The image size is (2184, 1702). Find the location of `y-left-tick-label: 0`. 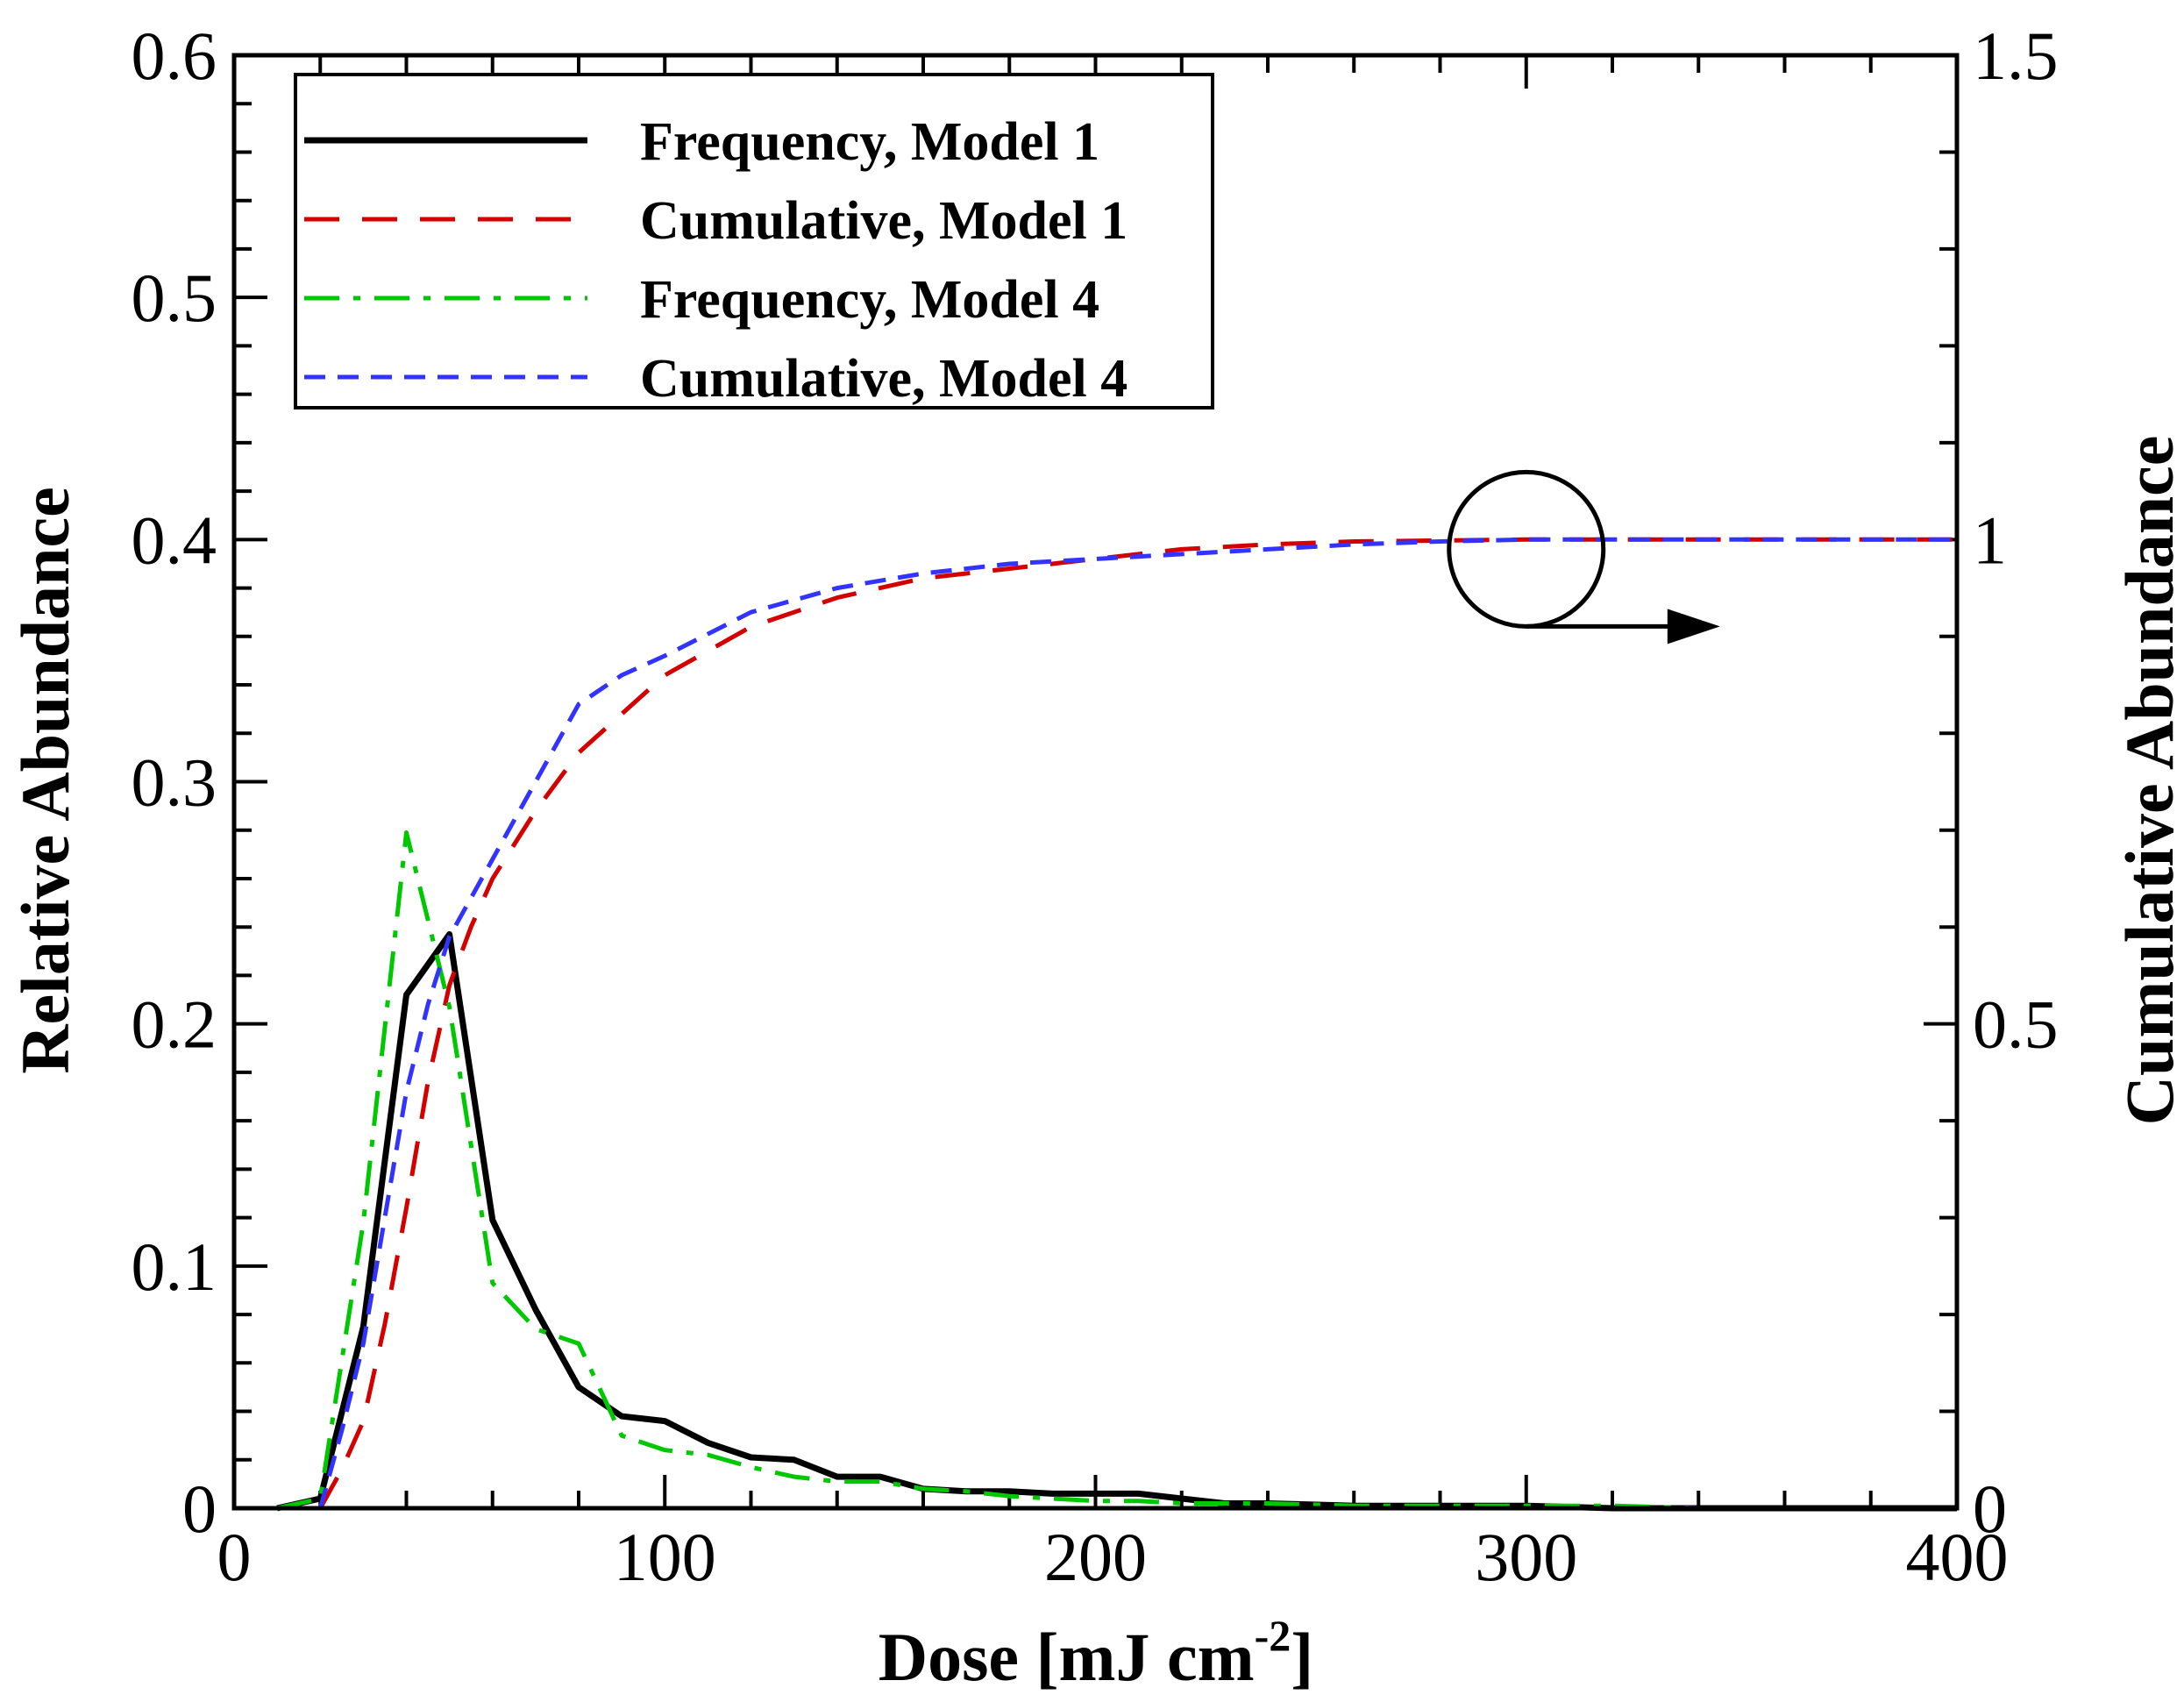

y-left-tick-label: 0 is located at coordinates (199, 1509).